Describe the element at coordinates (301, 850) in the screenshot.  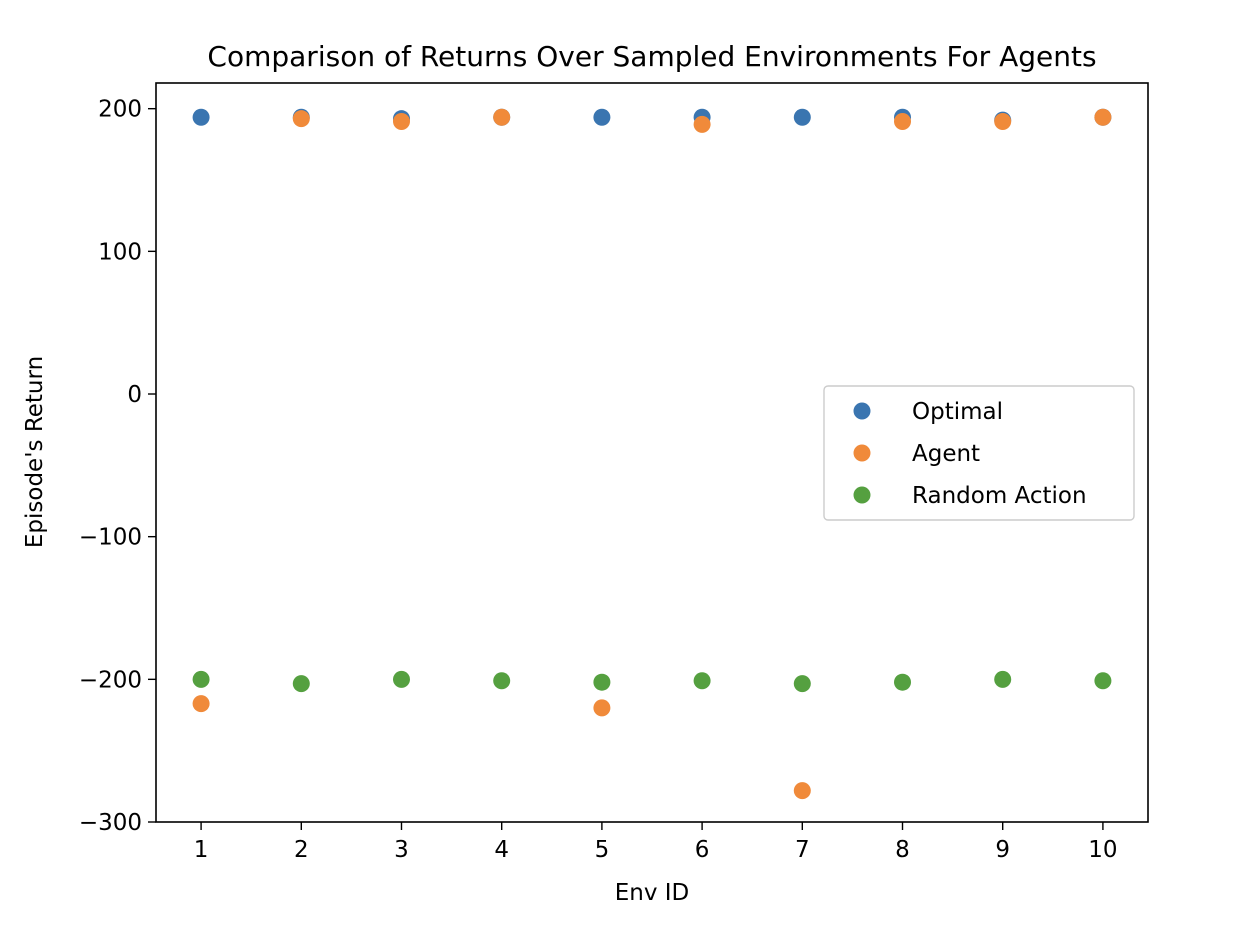
I see `x-tick-label: 2` at that location.